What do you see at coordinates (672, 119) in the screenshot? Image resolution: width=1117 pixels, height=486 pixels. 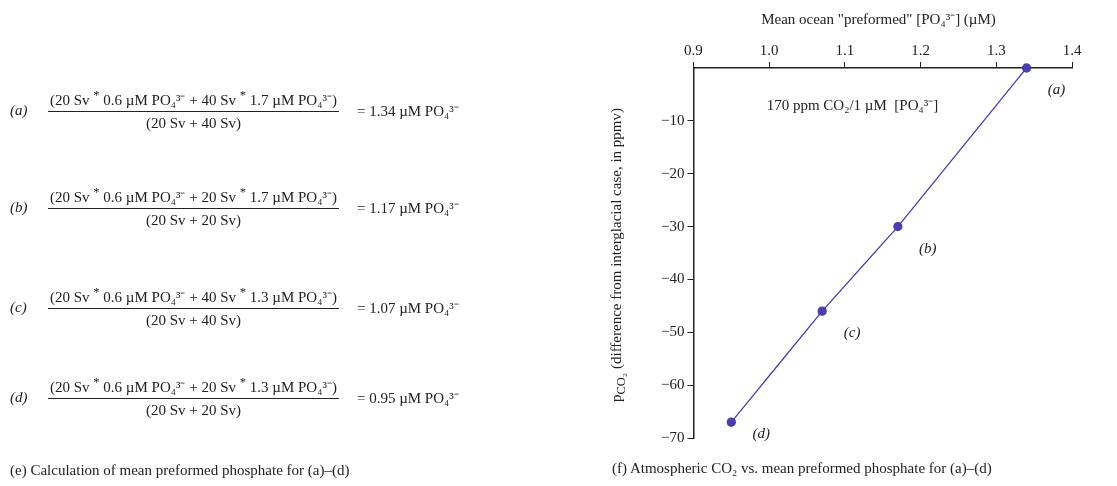 I see `y-tick-label: −10` at bounding box center [672, 119].